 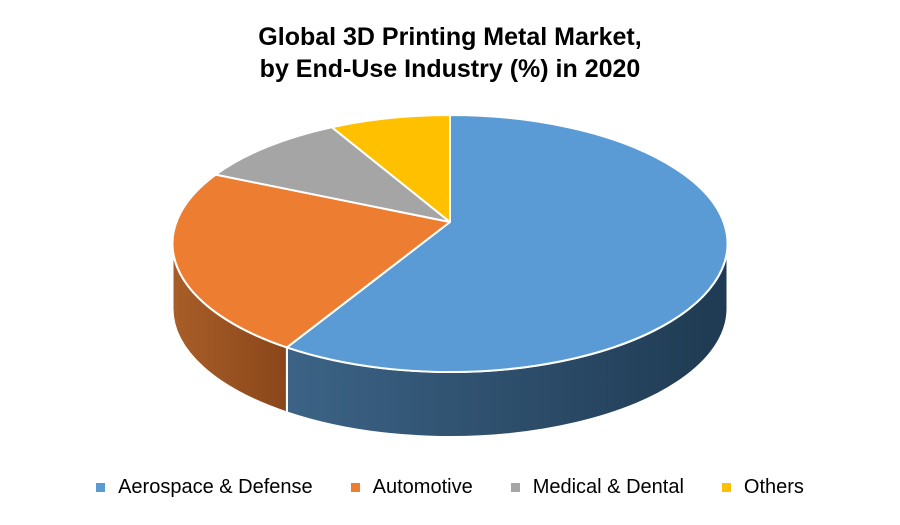 I want to click on legend-label-others: Others, so click(x=773, y=487).